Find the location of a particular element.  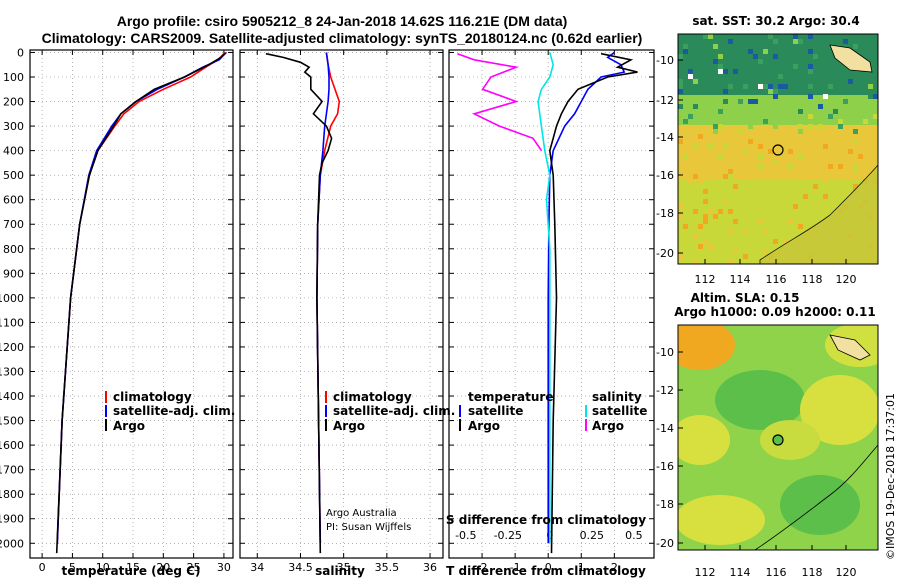

depth-tick-label: 100 is located at coordinates (13, 77).